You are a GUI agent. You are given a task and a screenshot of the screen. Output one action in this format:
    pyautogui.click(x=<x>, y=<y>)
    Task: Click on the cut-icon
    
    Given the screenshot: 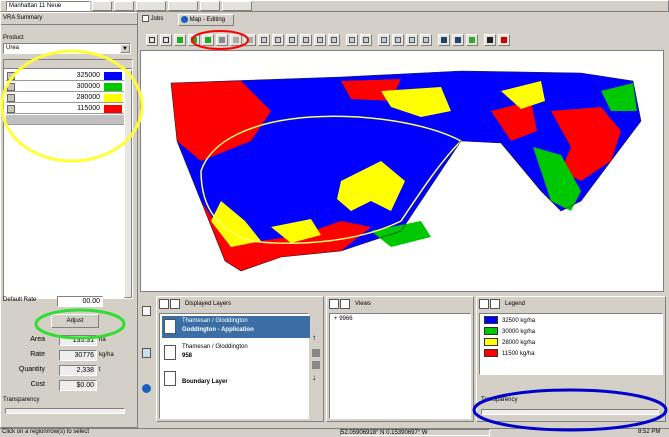 What is the action you would take?
    pyautogui.click(x=292, y=40)
    